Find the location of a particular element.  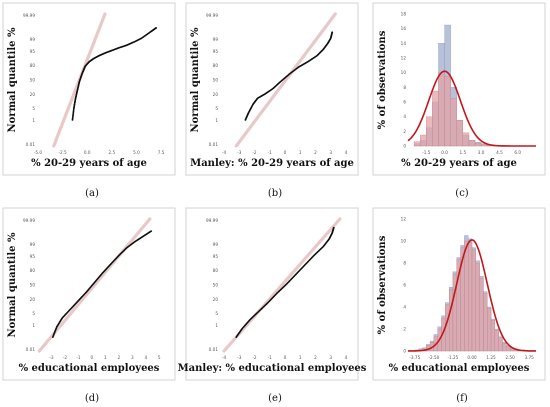

chart-b-xtick-2: -2 is located at coordinates (254, 152).